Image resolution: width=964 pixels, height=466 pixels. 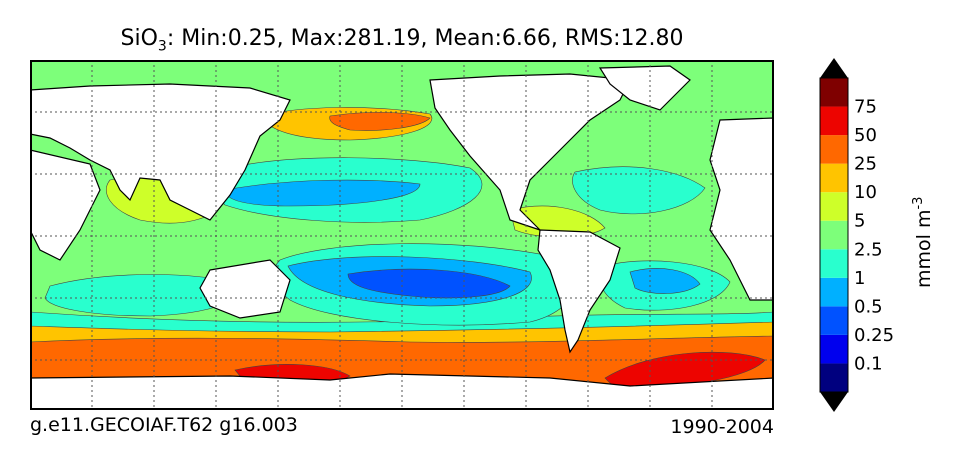 What do you see at coordinates (868, 363) in the screenshot?
I see `colorbar-level-label: 0.1` at bounding box center [868, 363].